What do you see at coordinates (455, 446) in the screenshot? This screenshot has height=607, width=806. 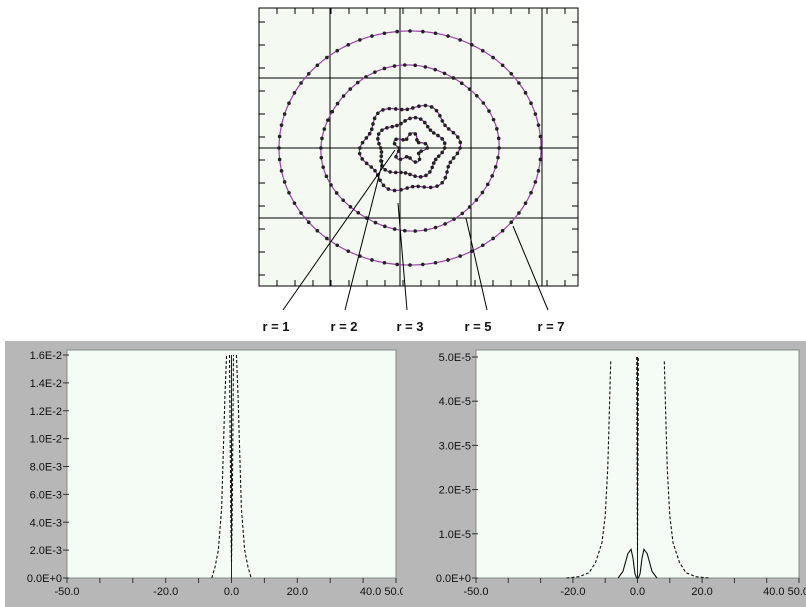 I see `y-tick-label: 3.0E-5` at bounding box center [455, 446].